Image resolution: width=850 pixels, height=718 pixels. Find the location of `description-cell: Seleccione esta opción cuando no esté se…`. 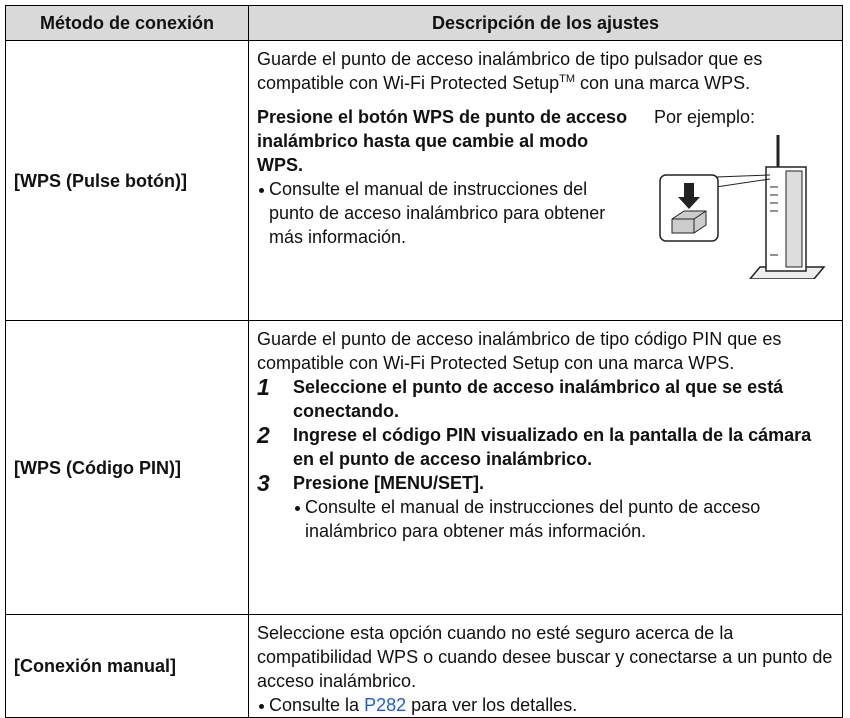

description-cell: Seleccione esta opción cuando no esté se… is located at coordinates (545, 666).